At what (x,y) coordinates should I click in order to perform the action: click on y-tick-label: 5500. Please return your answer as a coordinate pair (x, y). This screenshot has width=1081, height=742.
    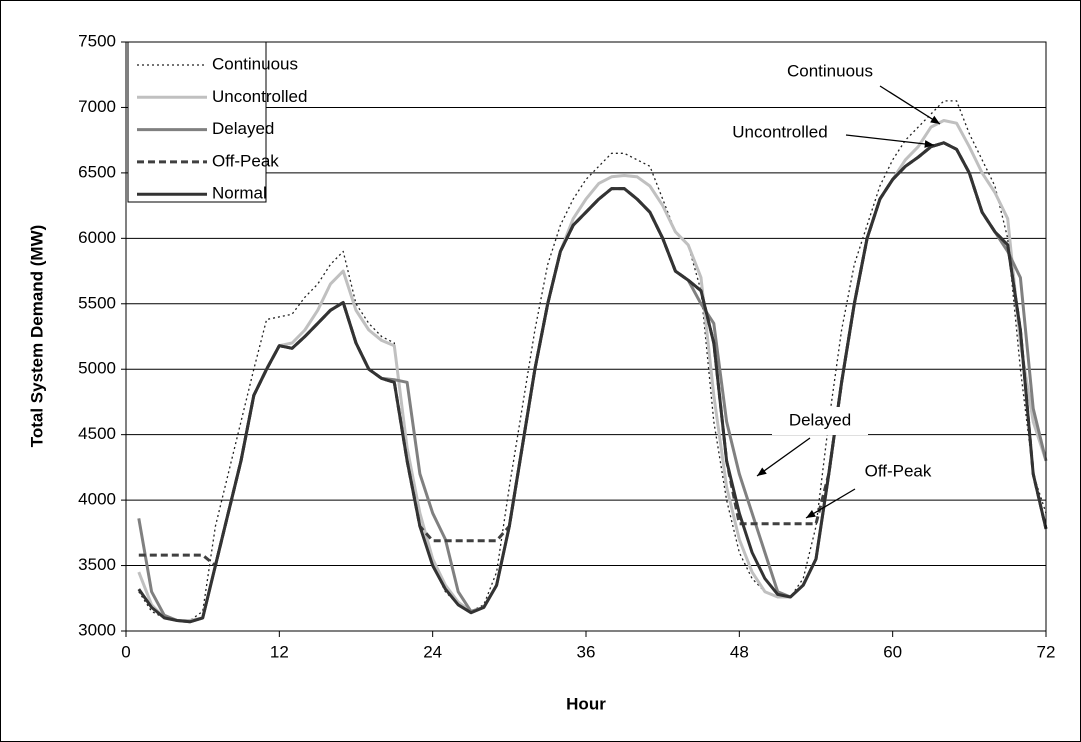
    Looking at the image, I should click on (97, 302).